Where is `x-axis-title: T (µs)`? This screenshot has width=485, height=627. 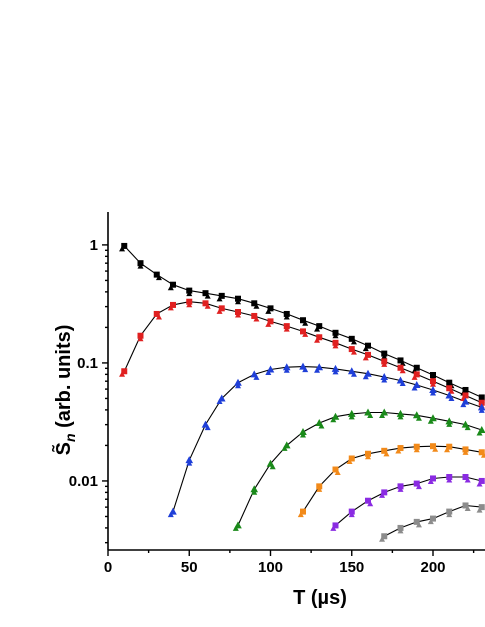
x-axis-title: T (µs) is located at coordinates (320, 598).